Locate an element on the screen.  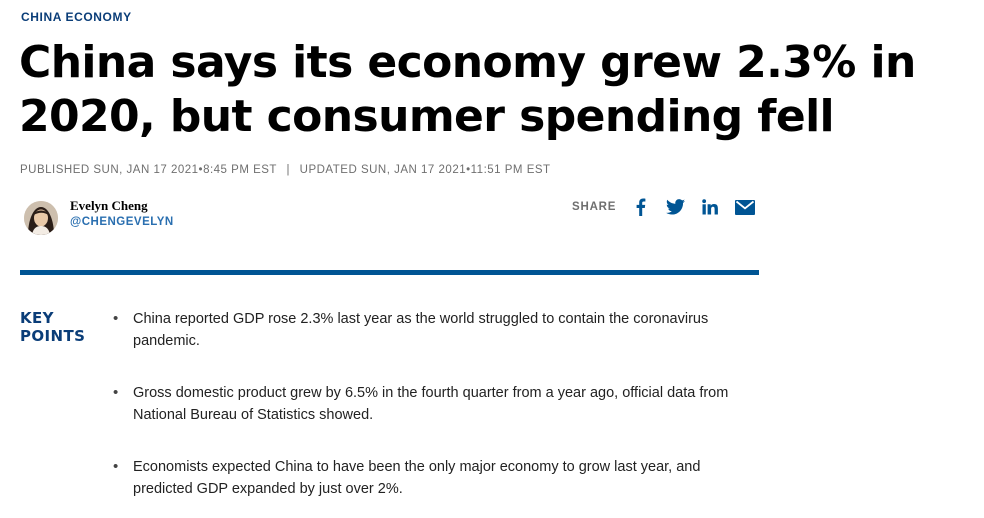
key-points-title: KEY POINTS is located at coordinates (65, 327).